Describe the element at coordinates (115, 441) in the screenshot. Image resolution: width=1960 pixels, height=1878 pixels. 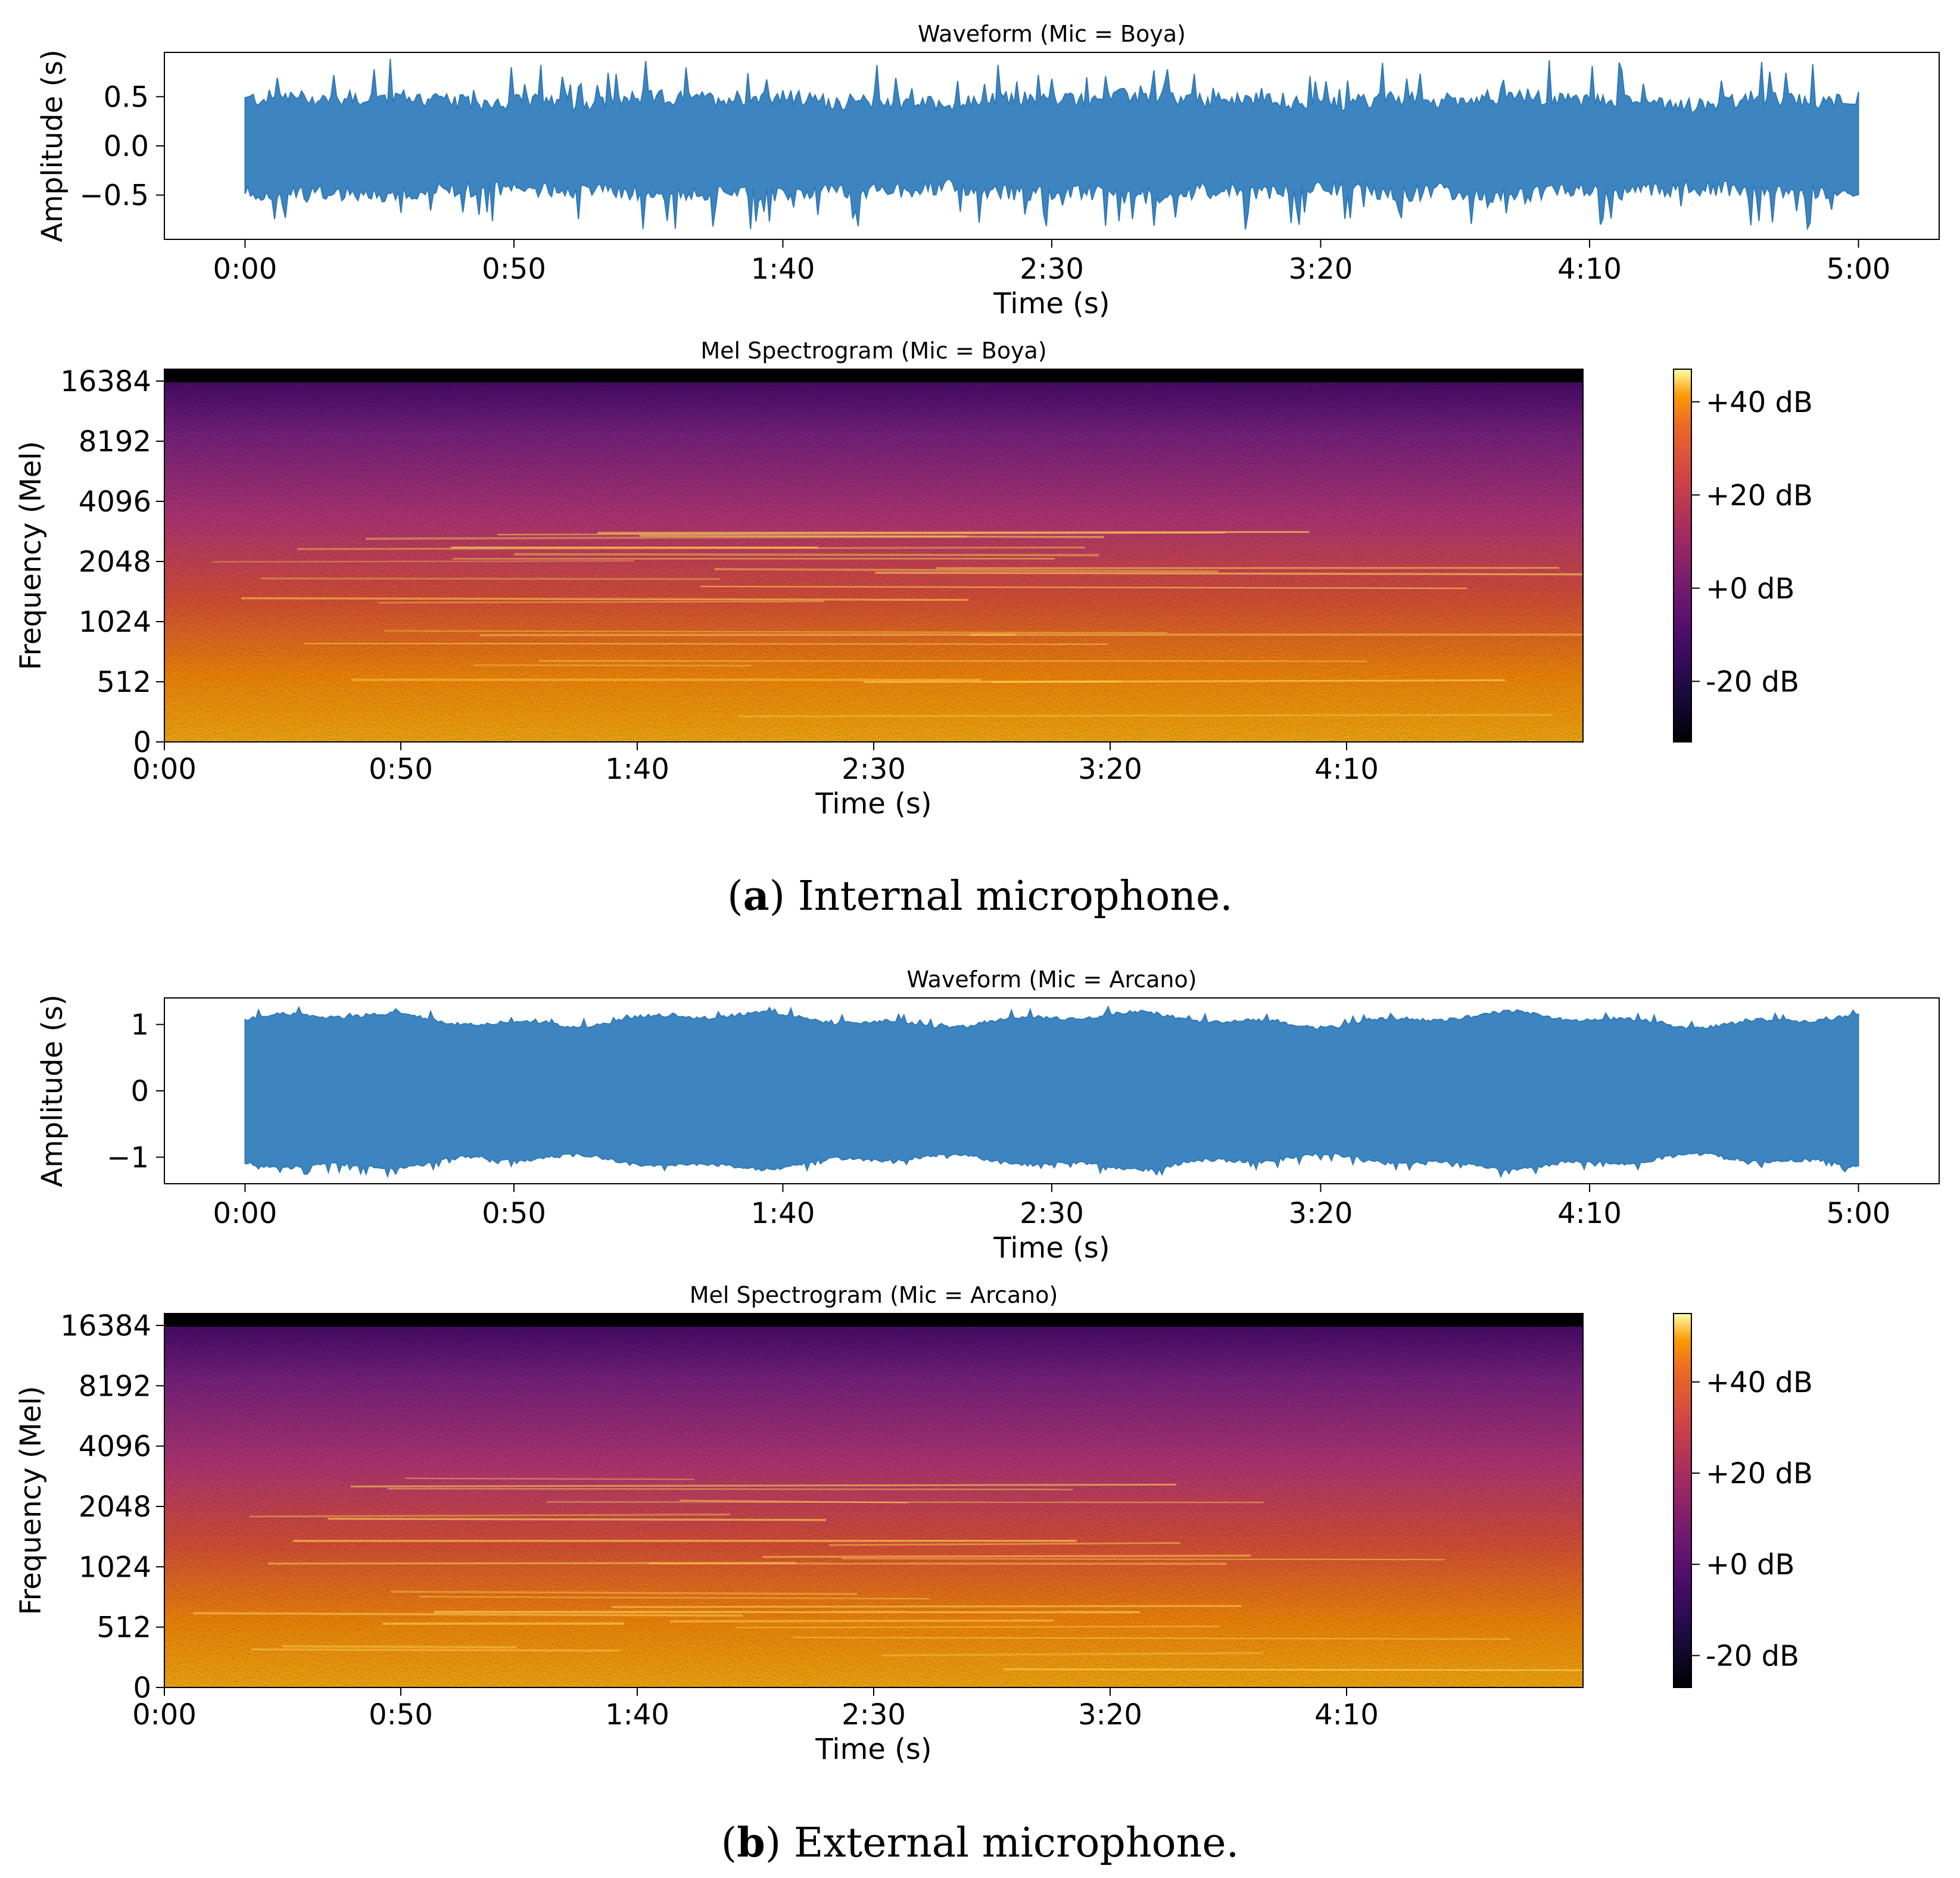
I see `y-tick-label: 8192` at that location.